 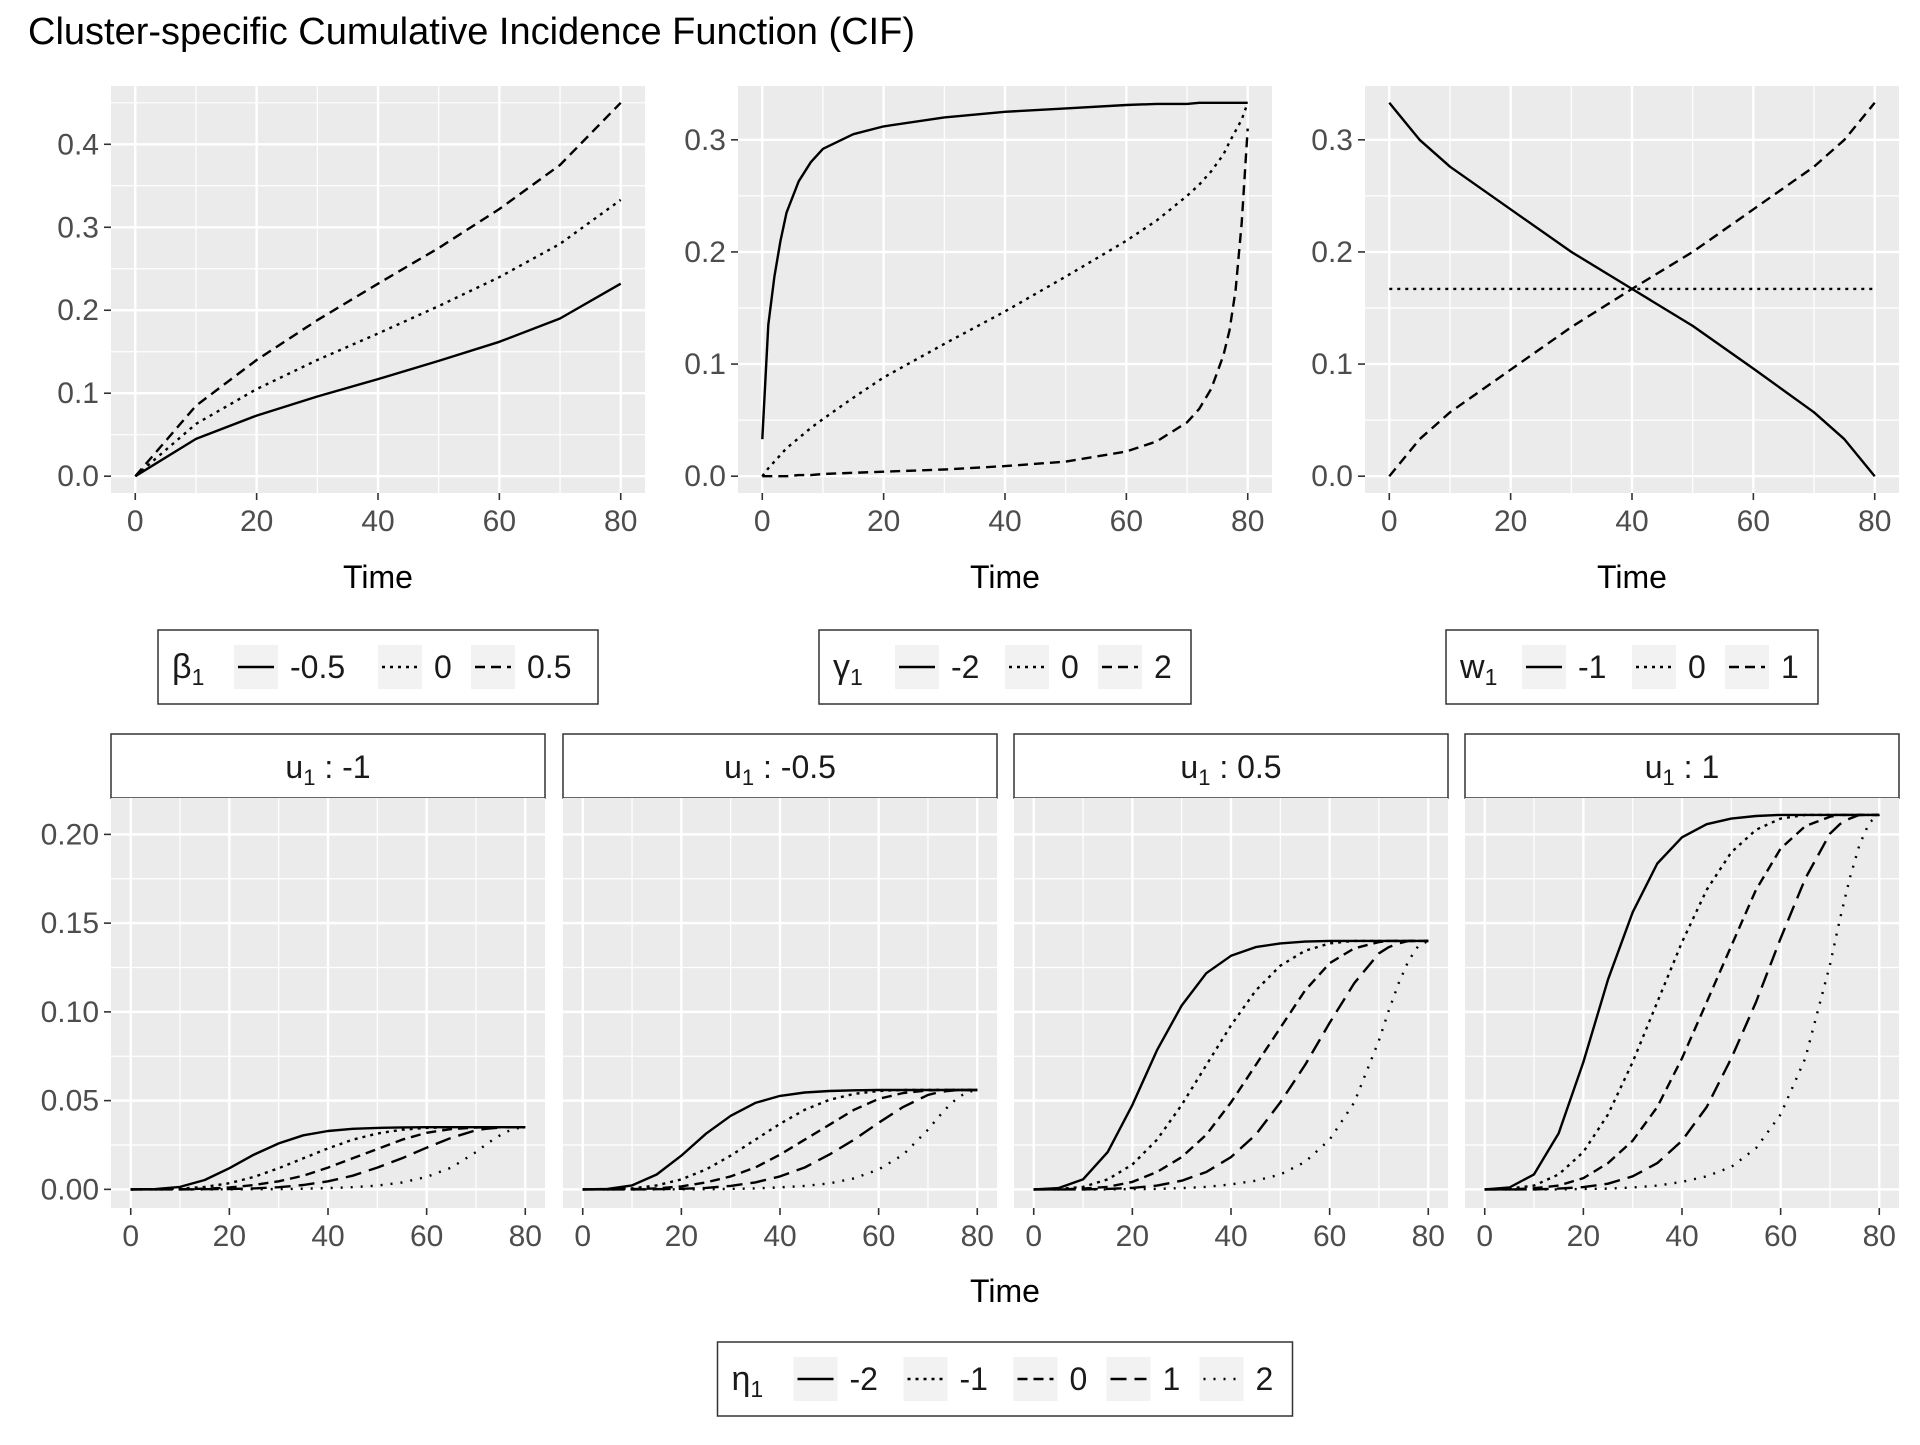 I want to click on facet-strip-label: u1 : -1, so click(x=327, y=769).